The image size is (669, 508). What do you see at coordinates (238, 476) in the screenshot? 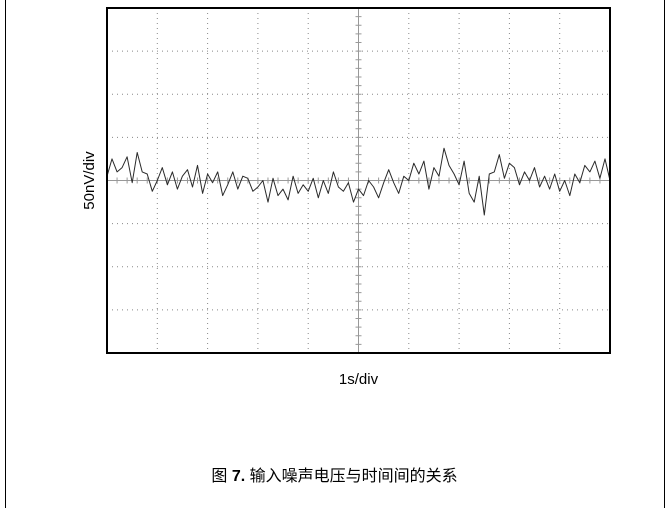
I see `caption-number: 7.` at bounding box center [238, 476].